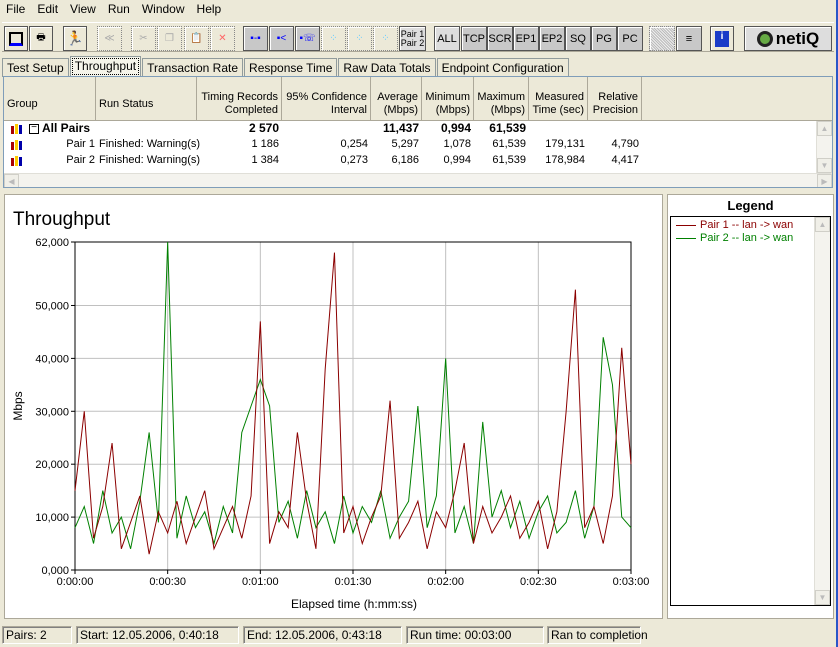 Image resolution: width=838 pixels, height=647 pixels. What do you see at coordinates (565, 160) in the screenshot?
I see `cell-time: 178,984` at bounding box center [565, 160].